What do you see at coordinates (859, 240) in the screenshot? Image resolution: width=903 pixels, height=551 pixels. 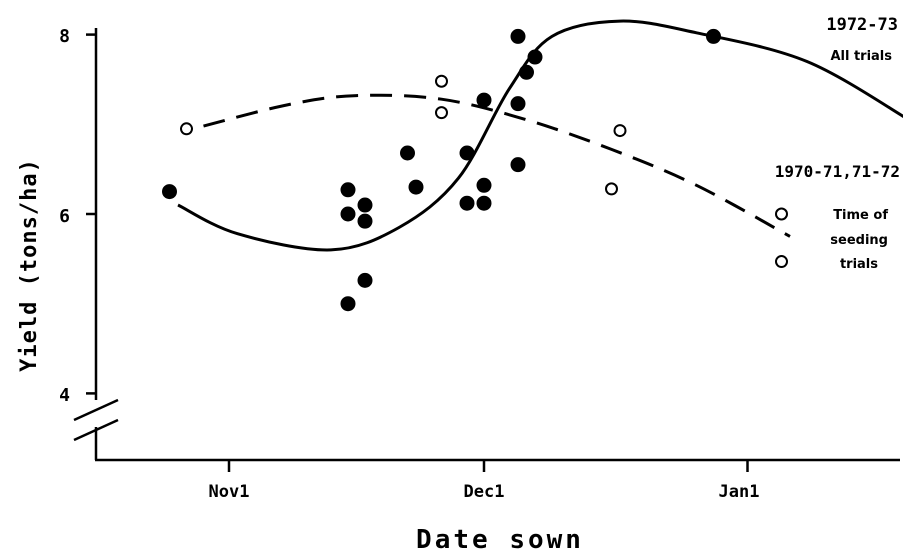 I see `legend-seeding: seeding` at bounding box center [859, 240].